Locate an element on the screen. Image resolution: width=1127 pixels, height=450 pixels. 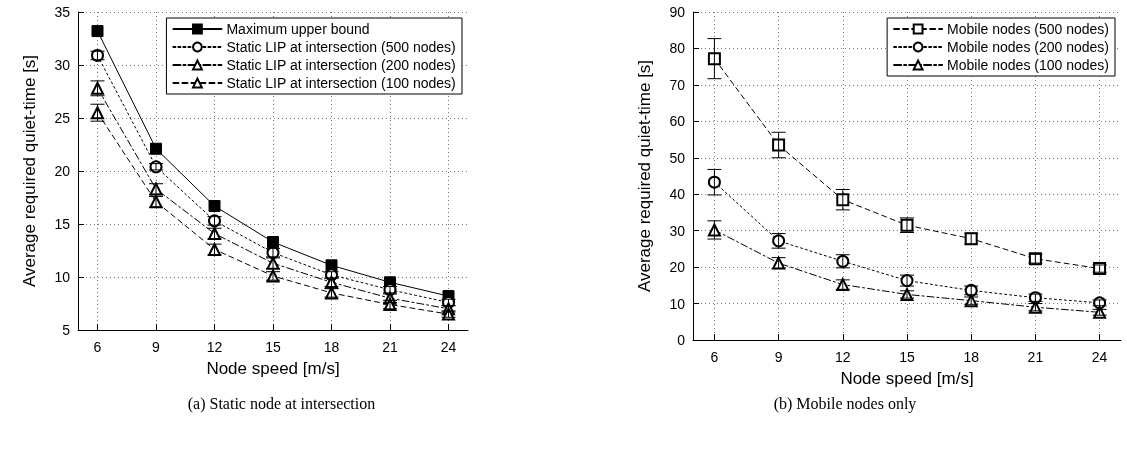
y-tick-label: 60 is located at coordinates (677, 121).